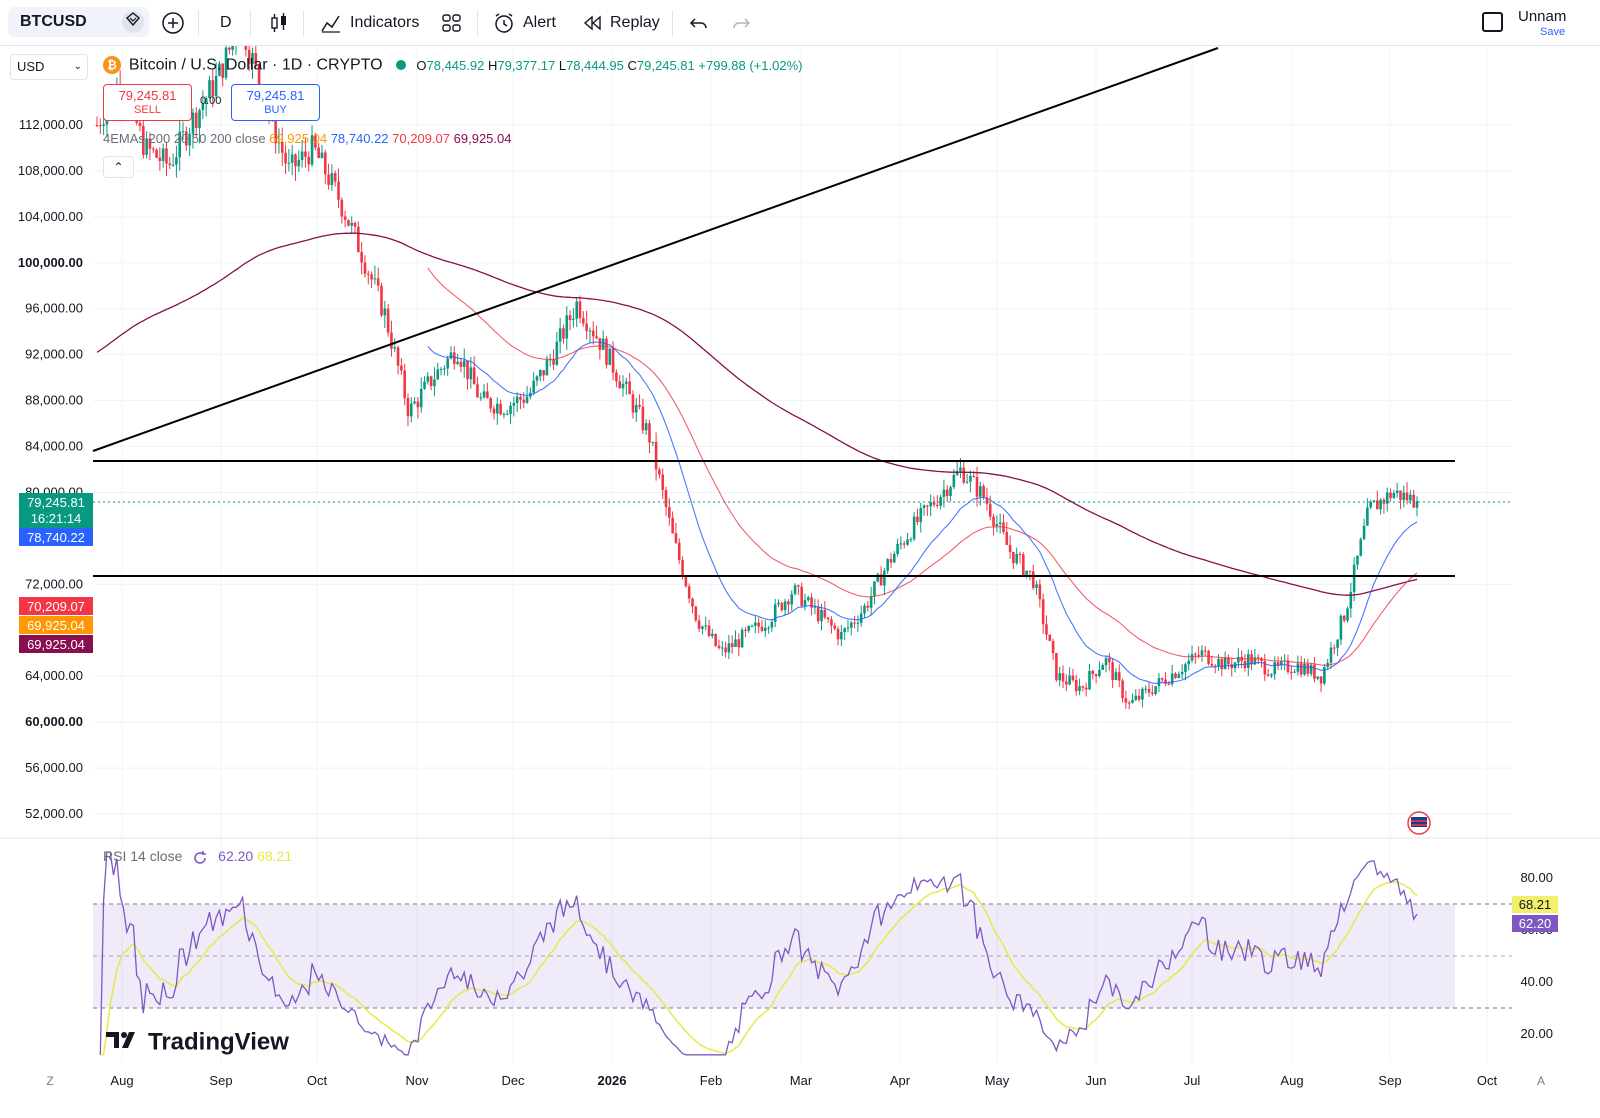 This screenshot has height=1118, width=1600. Describe the element at coordinates (504, 23) in the screenshot. I see `alert-clock-icon` at that location.